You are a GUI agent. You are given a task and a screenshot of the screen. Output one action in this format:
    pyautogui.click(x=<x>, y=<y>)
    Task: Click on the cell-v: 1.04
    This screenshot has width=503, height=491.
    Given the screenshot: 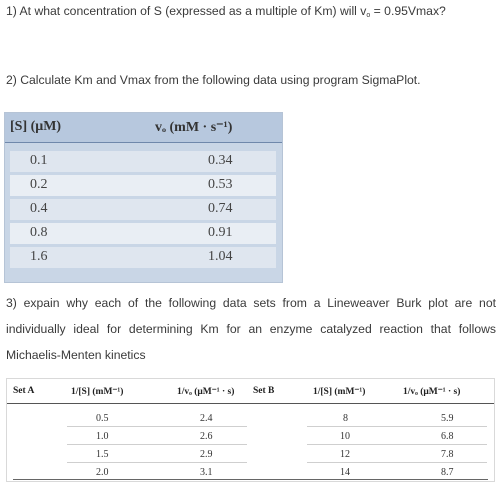 What is the action you would take?
    pyautogui.click(x=220, y=256)
    